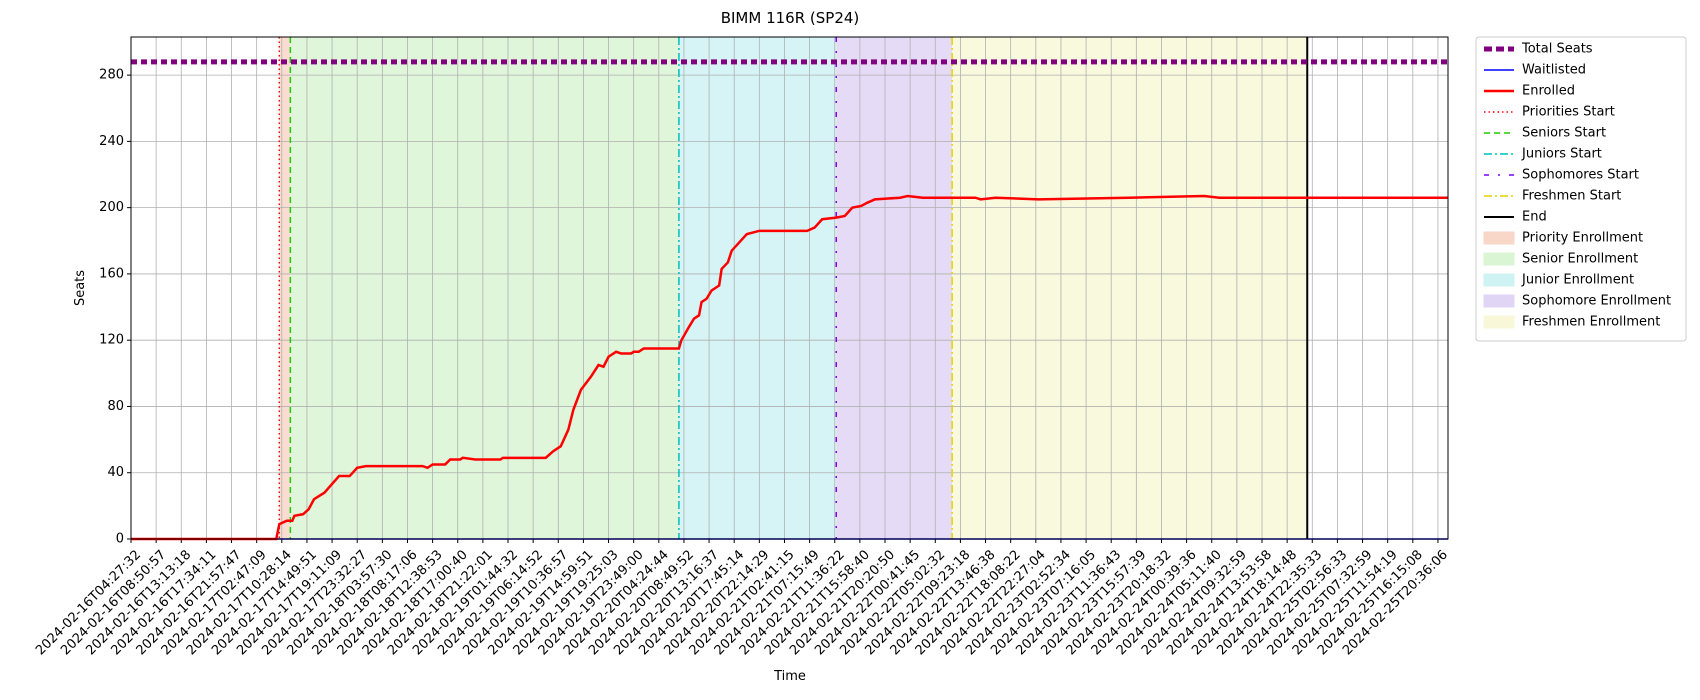  I want to click on y-tick-label: 0, so click(120, 539).